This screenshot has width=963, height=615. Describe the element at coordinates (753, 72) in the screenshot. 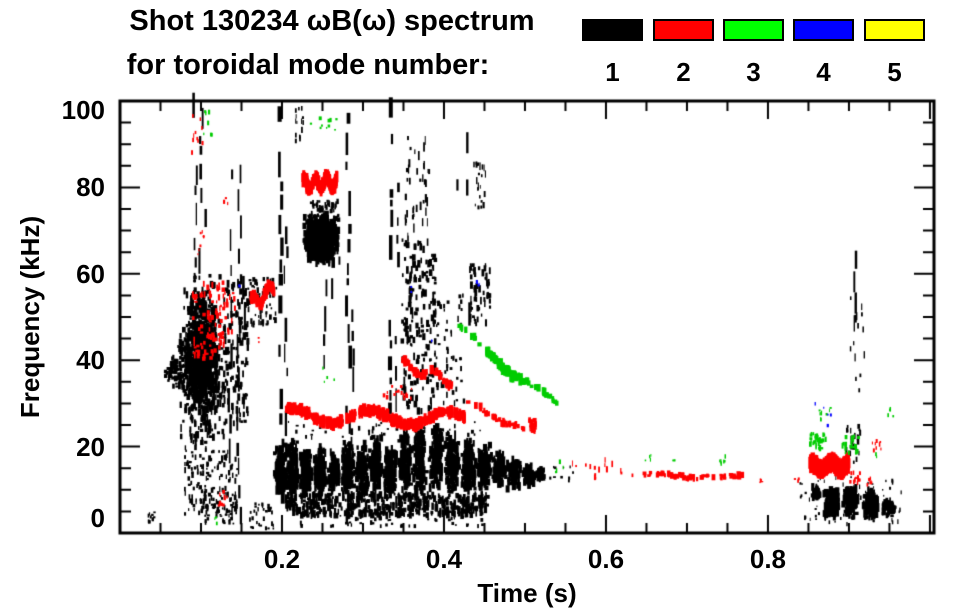

I see `legend-label-mode-3: 3` at that location.